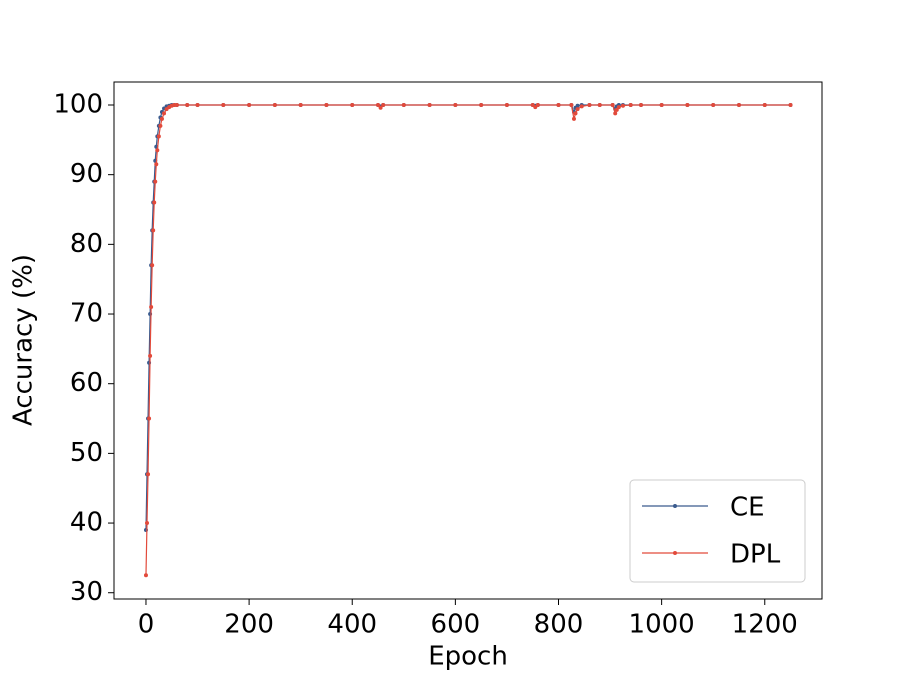  I want to click on x-tick-label: 200, so click(249, 625).